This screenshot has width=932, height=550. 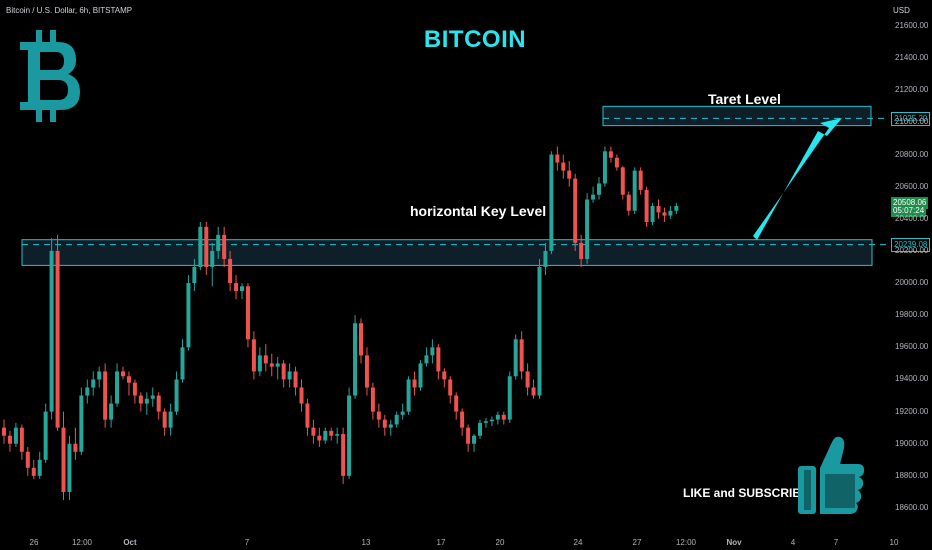 I want to click on price-tick-label: 20000.00, so click(x=912, y=283).